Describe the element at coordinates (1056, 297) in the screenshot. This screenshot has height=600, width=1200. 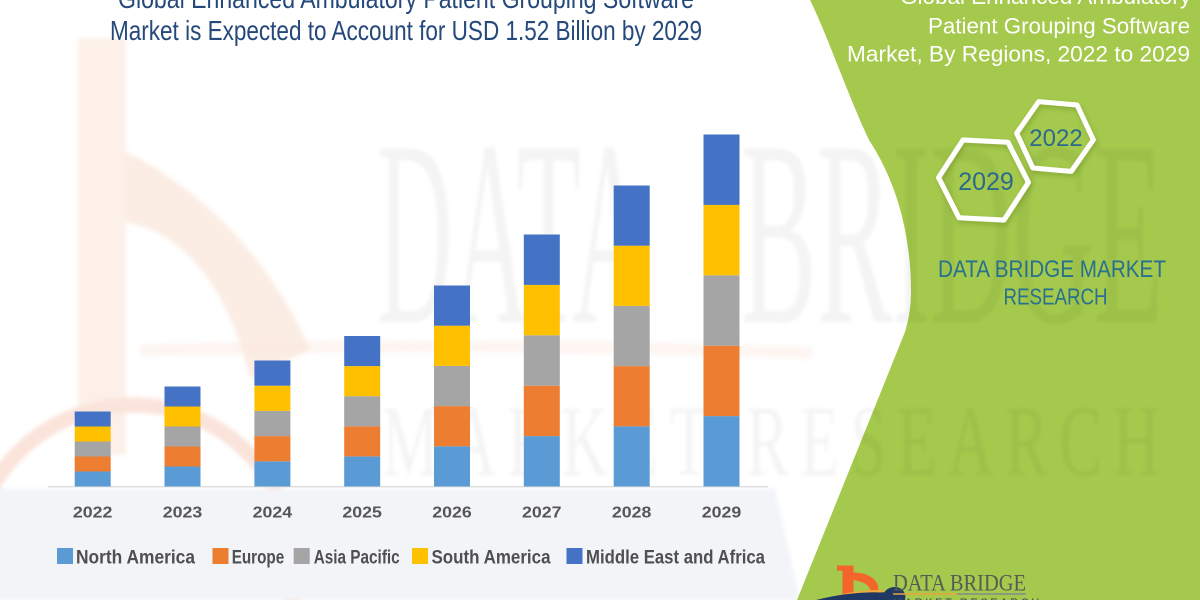
I see `svg-text: RESEARCH` at that location.